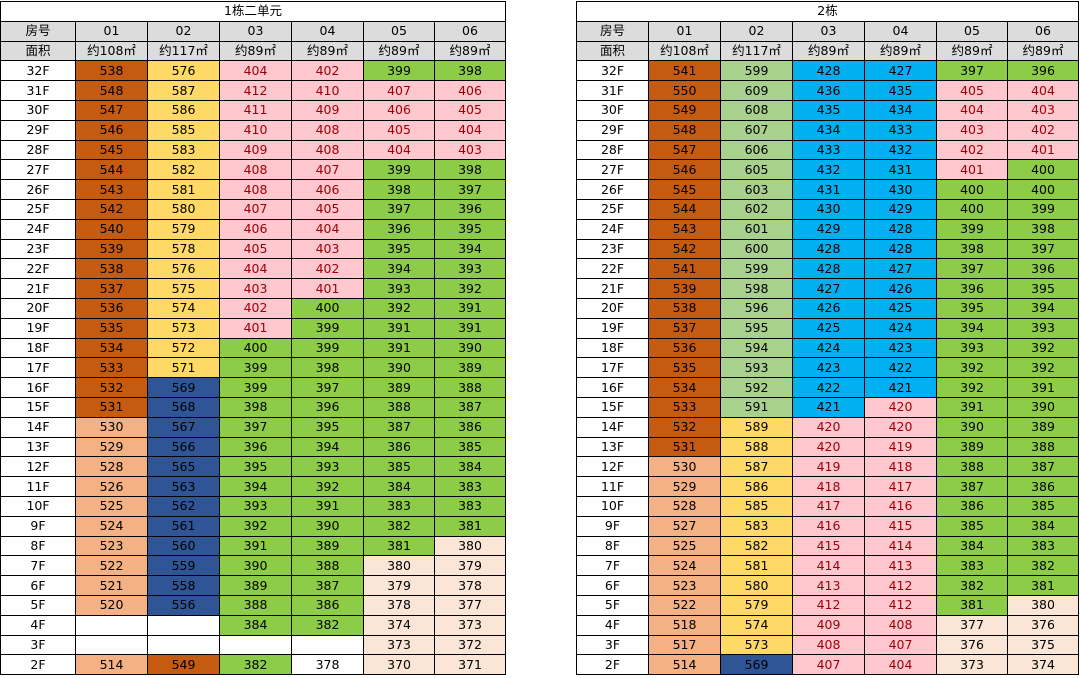 The image size is (1080, 678). Describe the element at coordinates (327, 249) in the screenshot. I see `price-cell: 403` at that location.